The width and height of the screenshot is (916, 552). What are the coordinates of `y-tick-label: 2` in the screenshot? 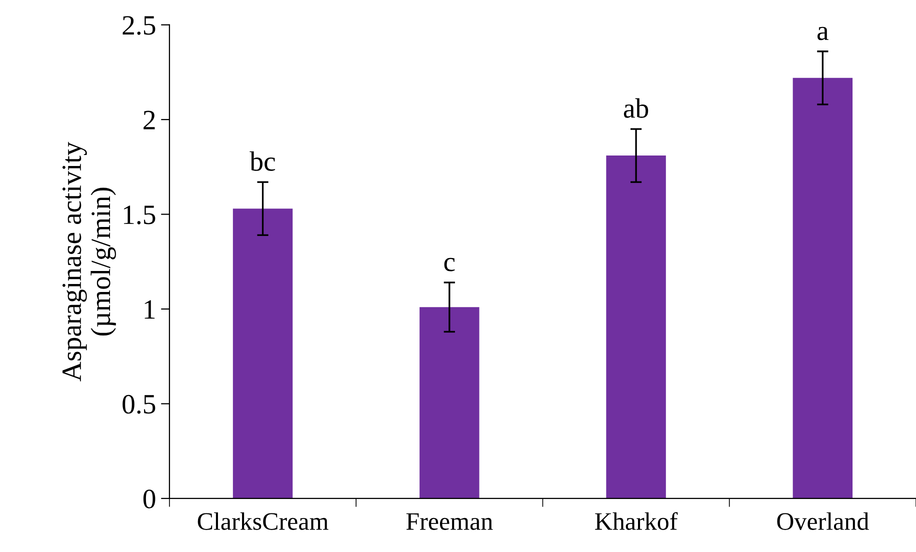 It's located at (149, 120).